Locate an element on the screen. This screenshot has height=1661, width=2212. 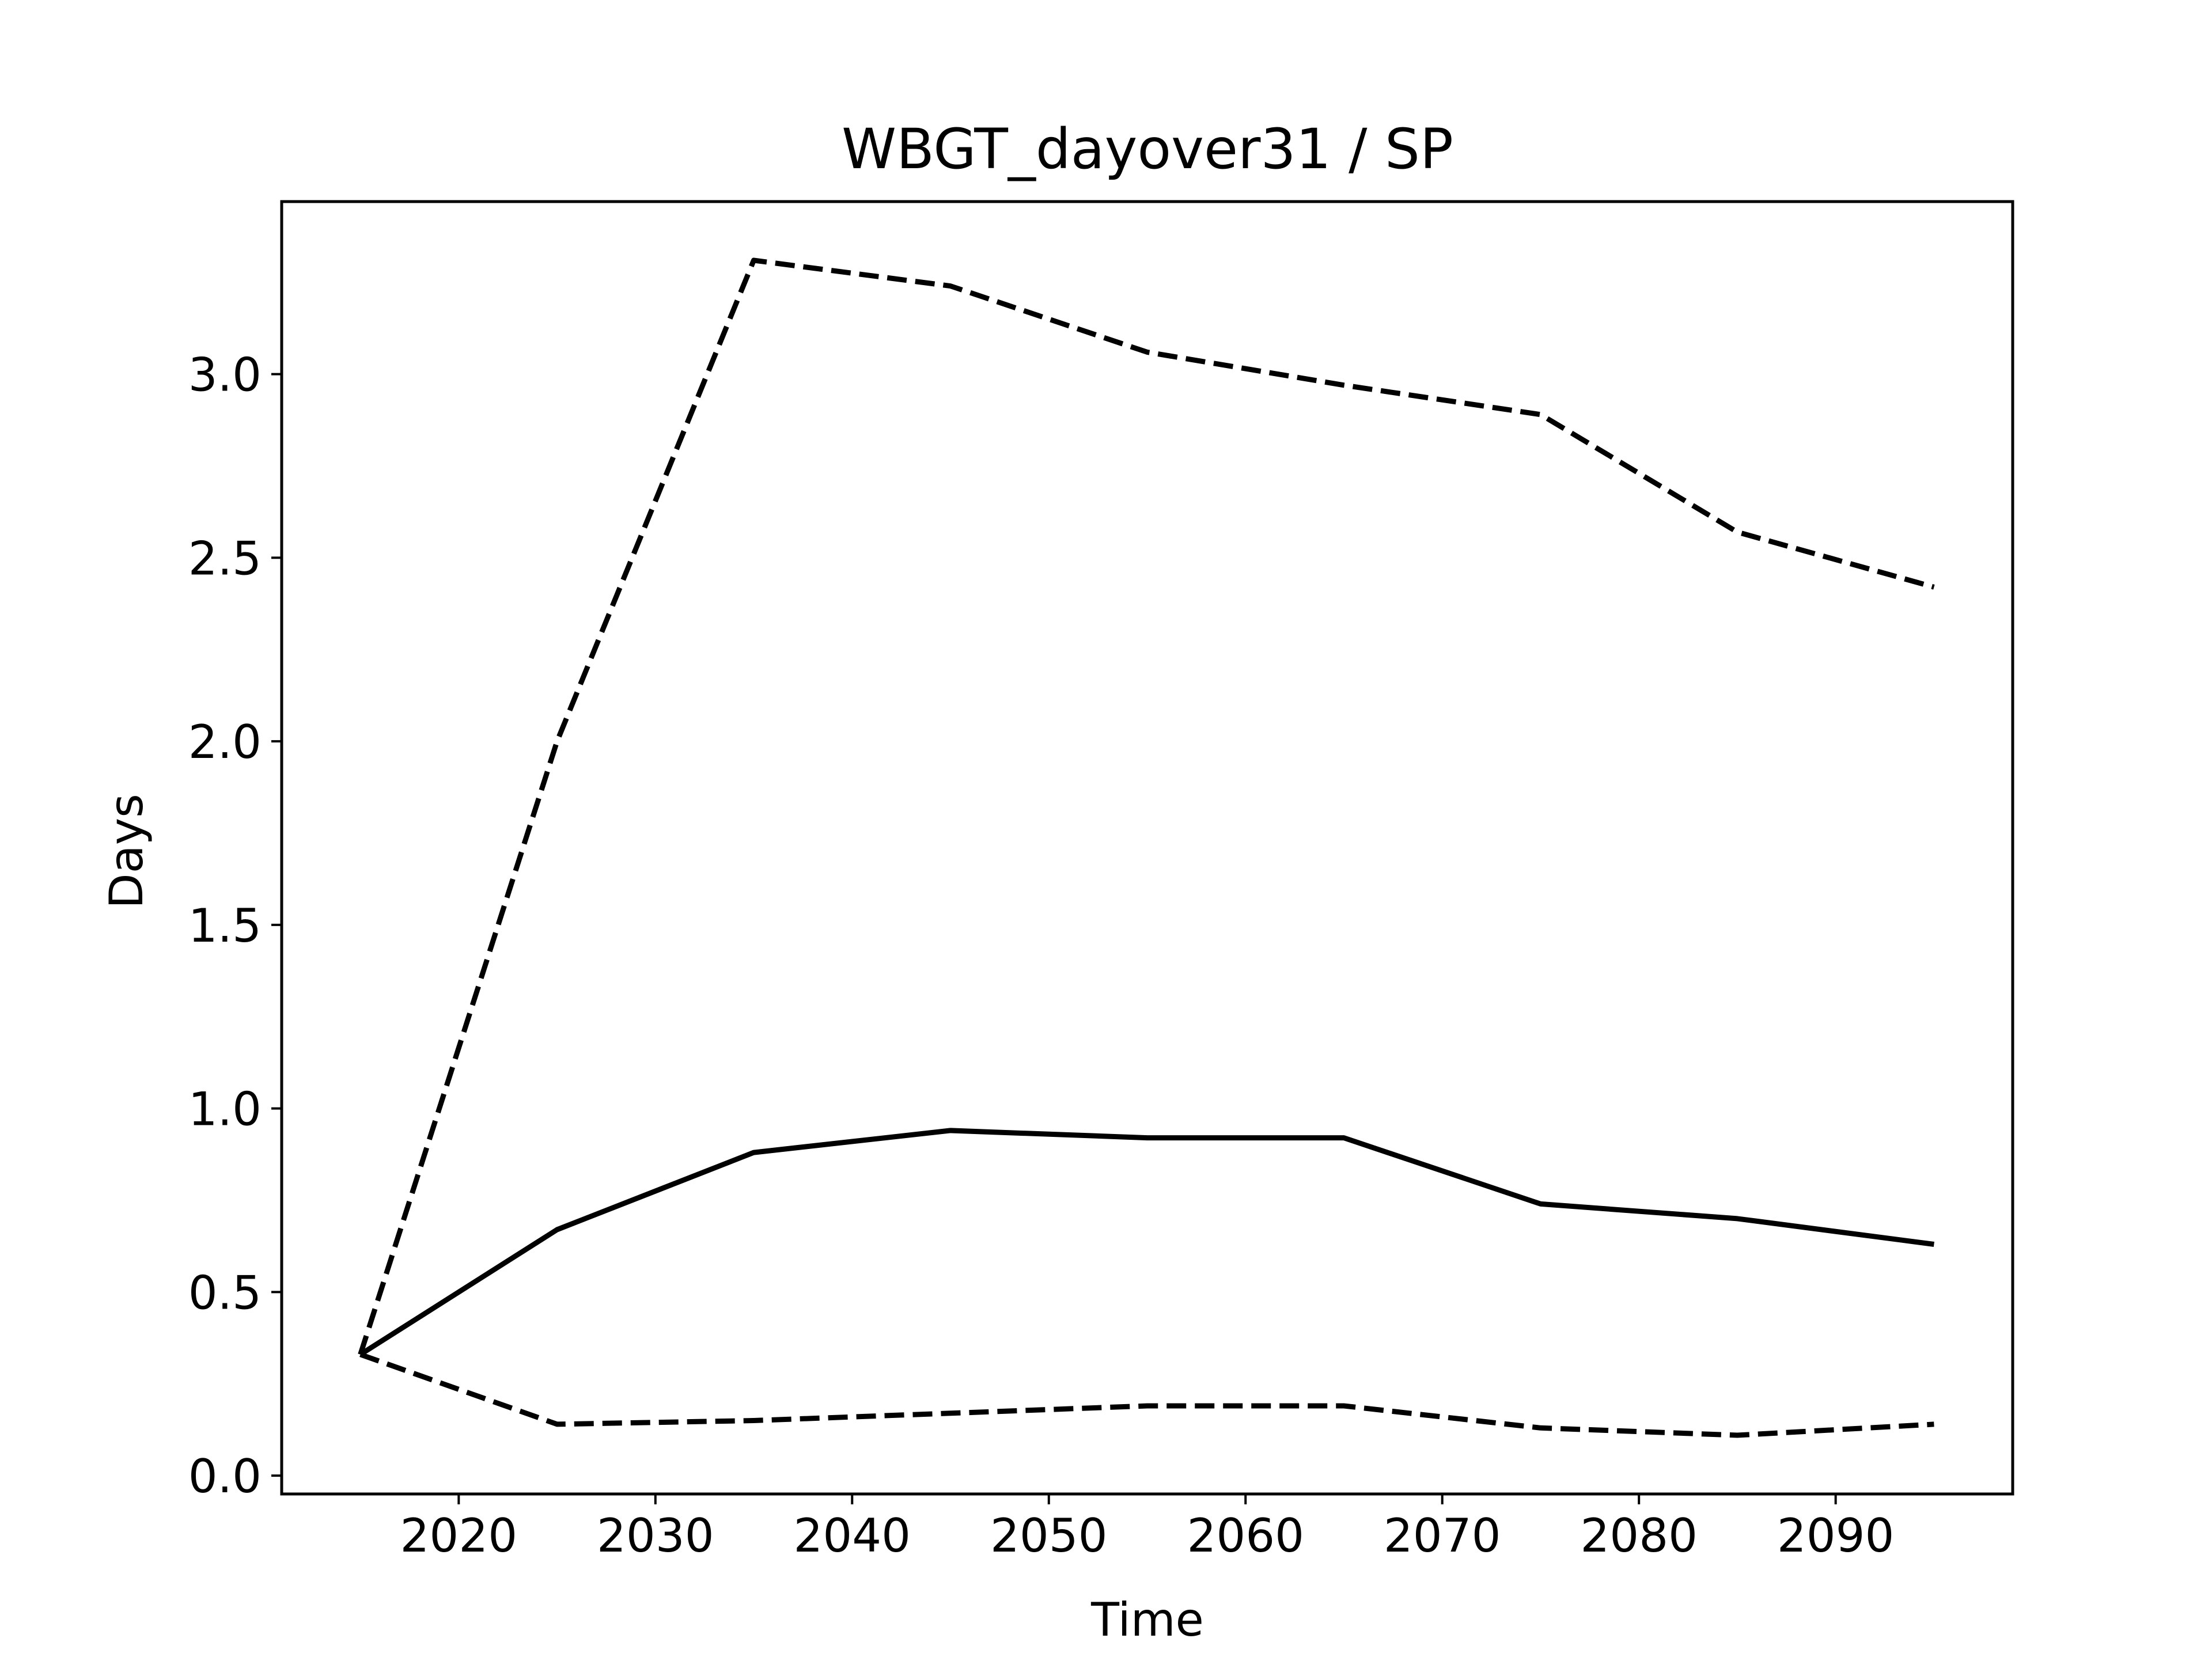
x-tick-label-2060: 2060 is located at coordinates (1245, 1536).